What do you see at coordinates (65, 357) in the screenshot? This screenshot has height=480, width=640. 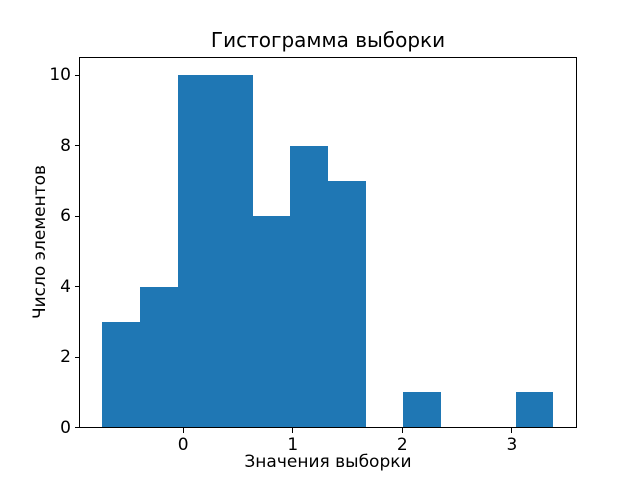 I see `y-tick-label: 2` at bounding box center [65, 357].